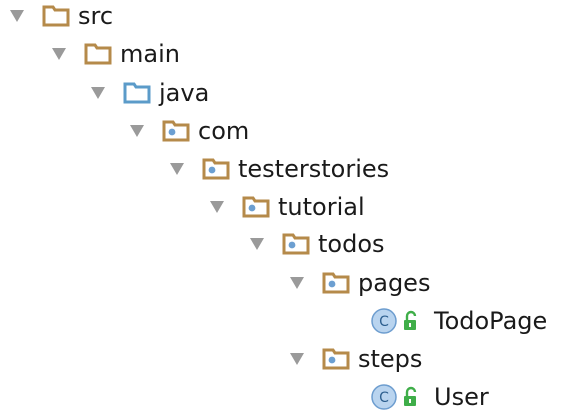 The width and height of the screenshot is (566, 418). I want to click on tree-node-label: testerstories, so click(314, 169).